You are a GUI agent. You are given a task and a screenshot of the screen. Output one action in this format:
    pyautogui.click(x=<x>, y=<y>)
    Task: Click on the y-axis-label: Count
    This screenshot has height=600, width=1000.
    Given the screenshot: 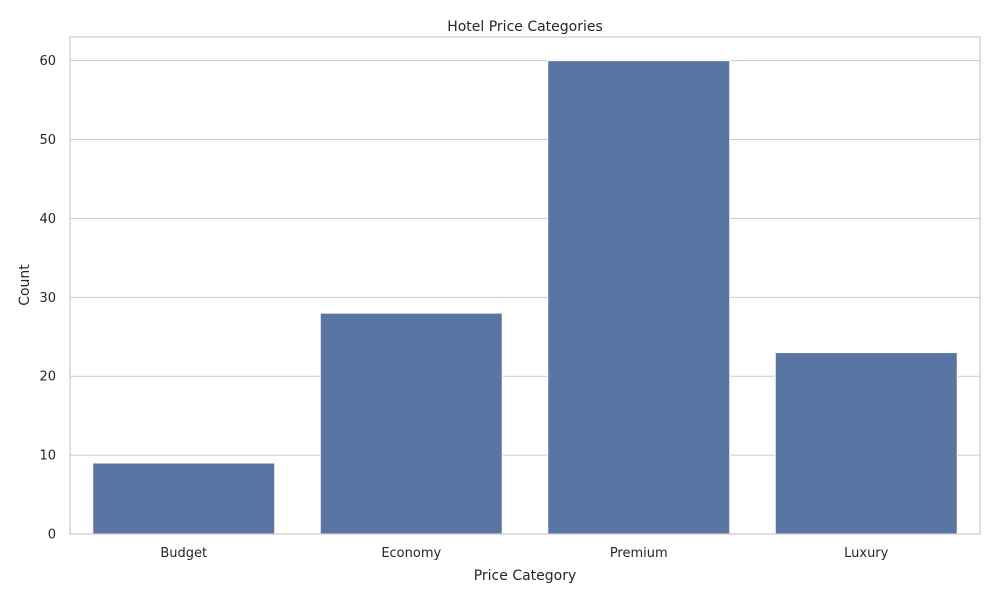 What is the action you would take?
    pyautogui.click(x=25, y=285)
    